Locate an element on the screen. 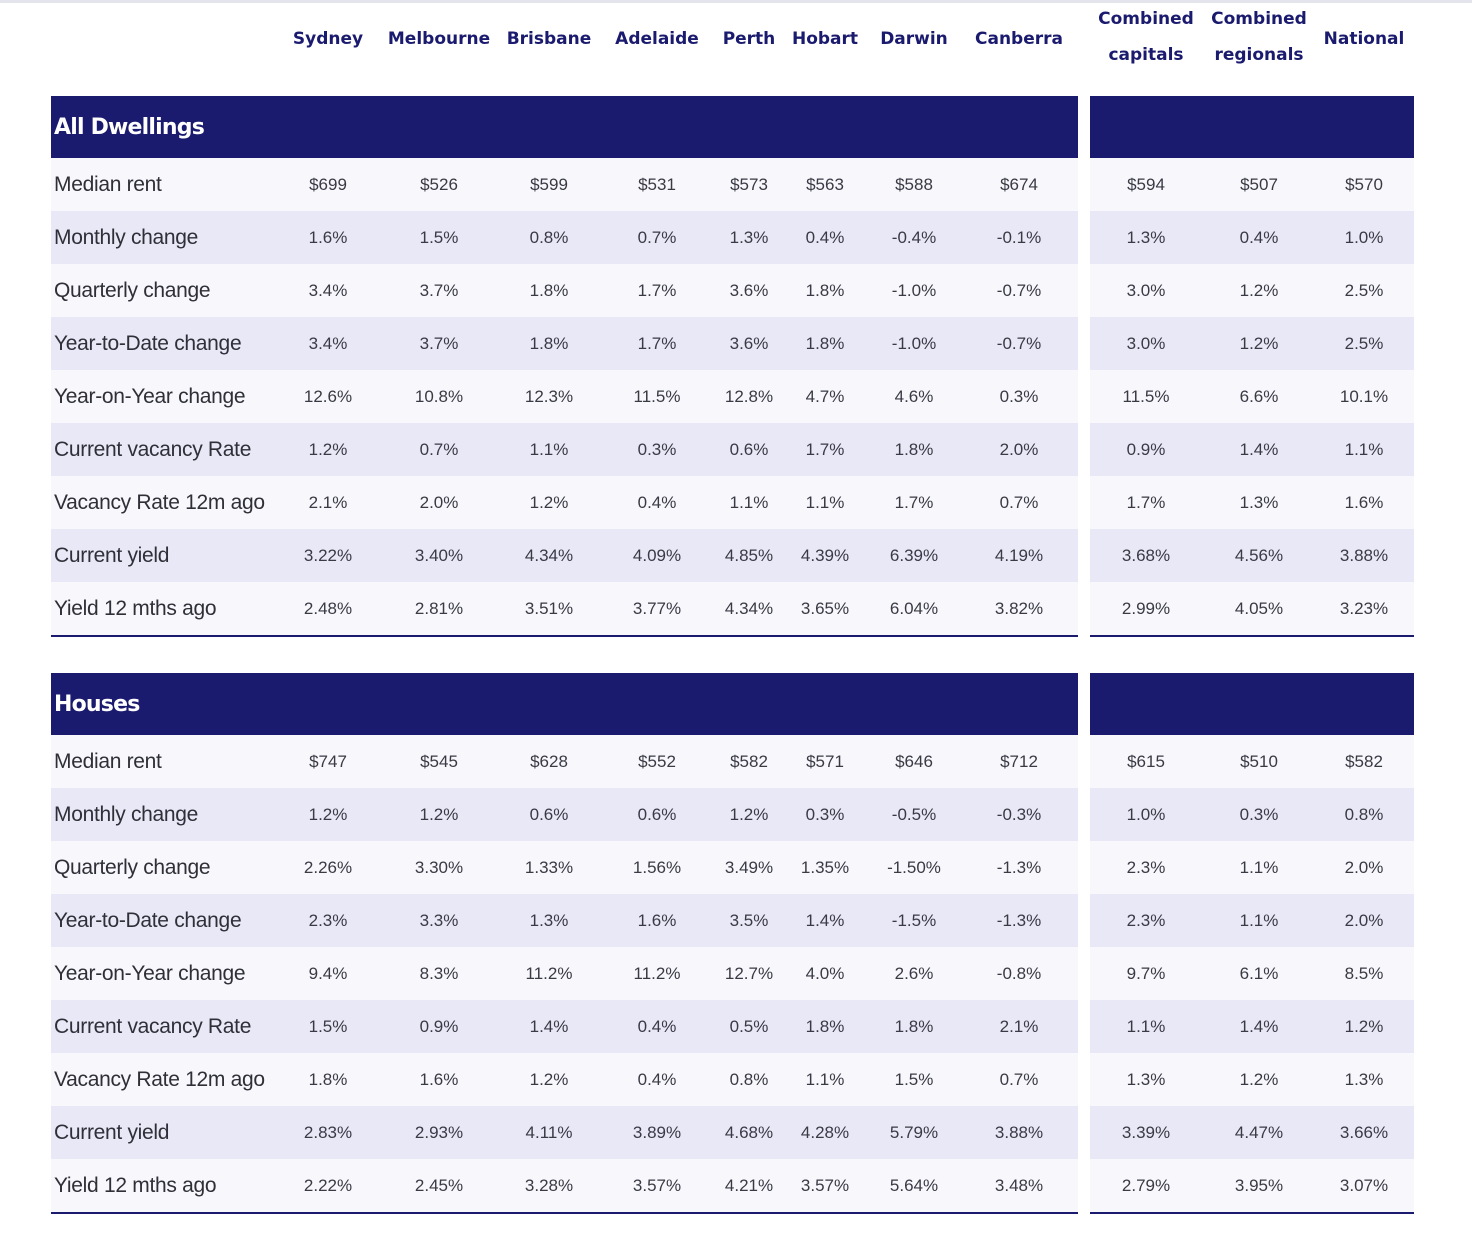 The height and width of the screenshot is (1234, 1472). table-cell: 4.6% is located at coordinates (914, 396).